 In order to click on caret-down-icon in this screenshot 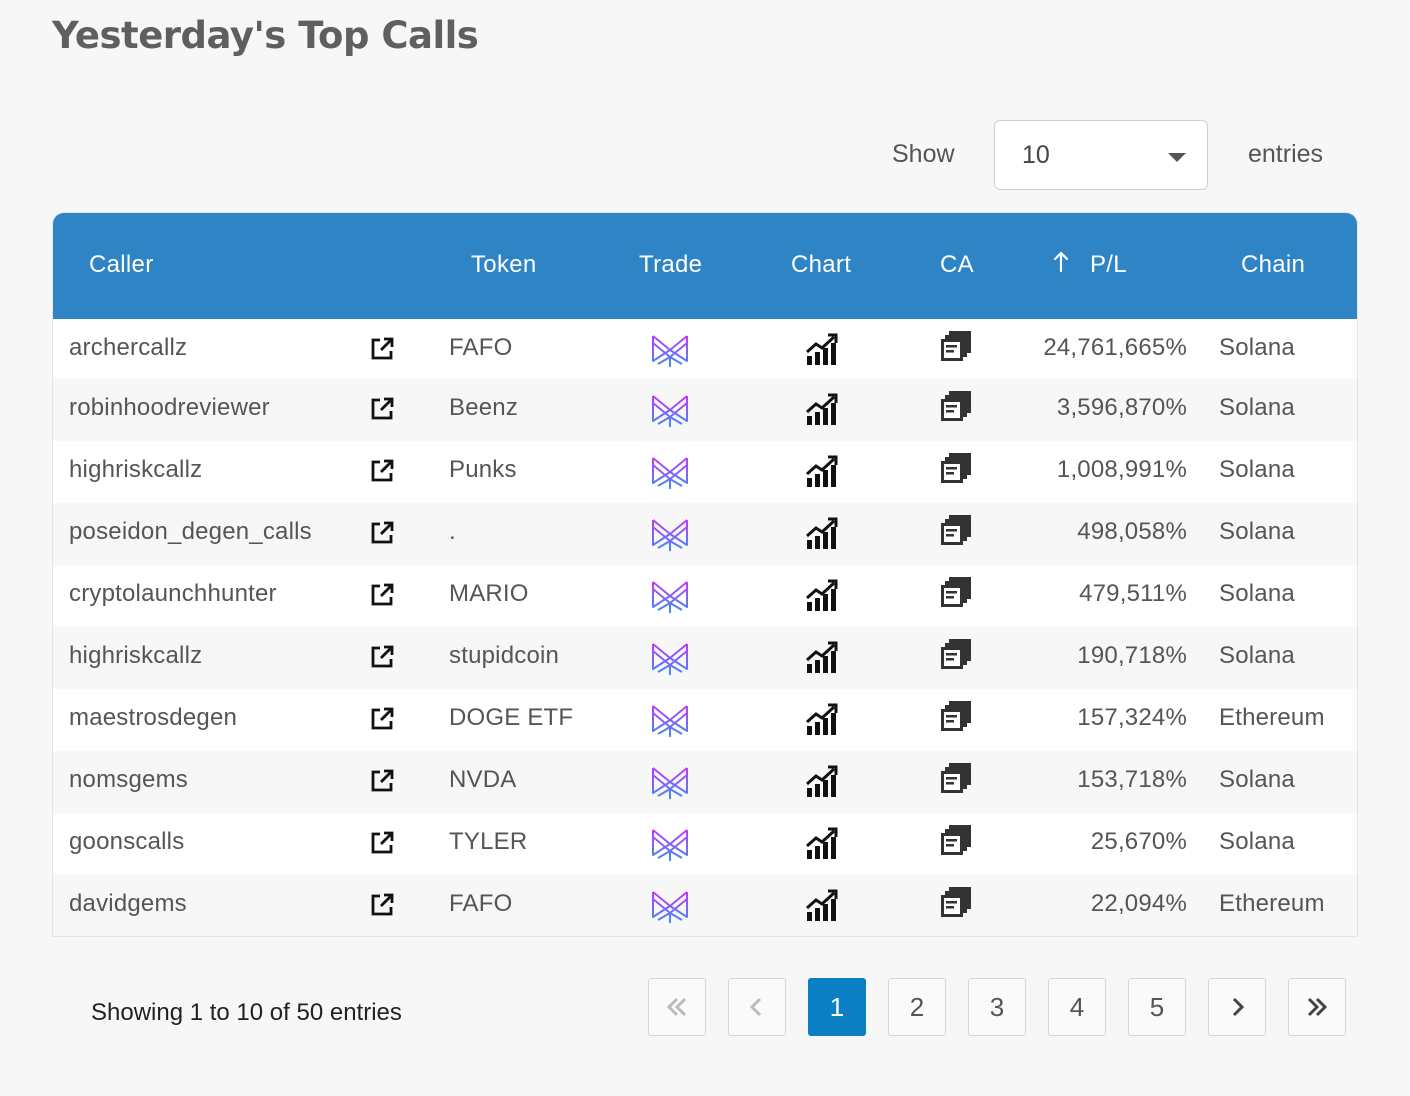, I will do `click(1177, 157)`.